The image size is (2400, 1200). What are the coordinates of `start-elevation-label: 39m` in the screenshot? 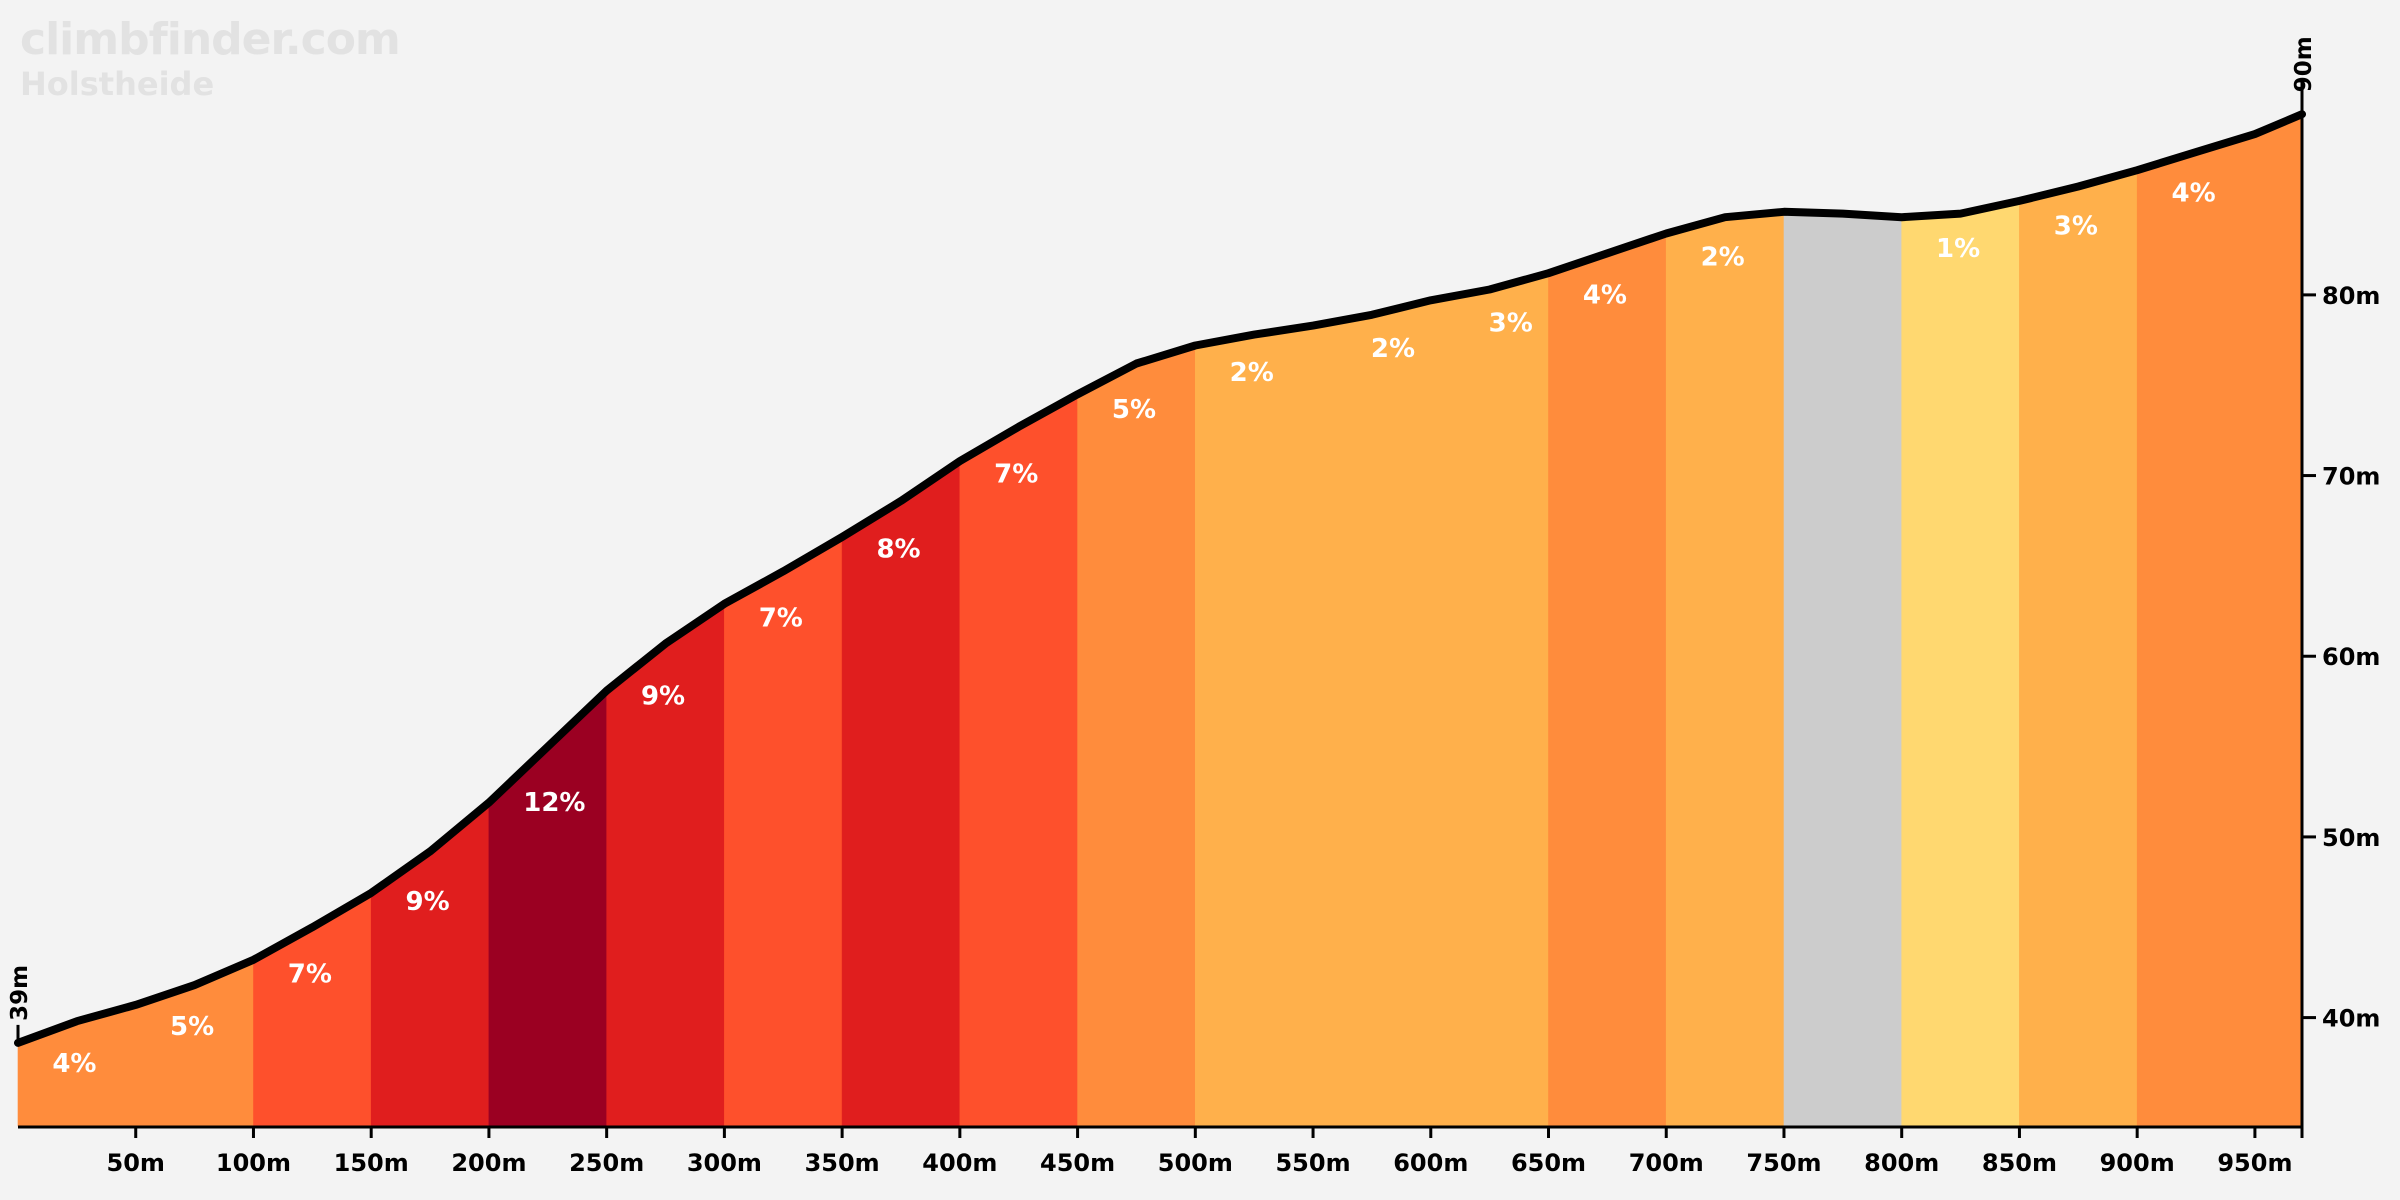 It's located at (20, 993).